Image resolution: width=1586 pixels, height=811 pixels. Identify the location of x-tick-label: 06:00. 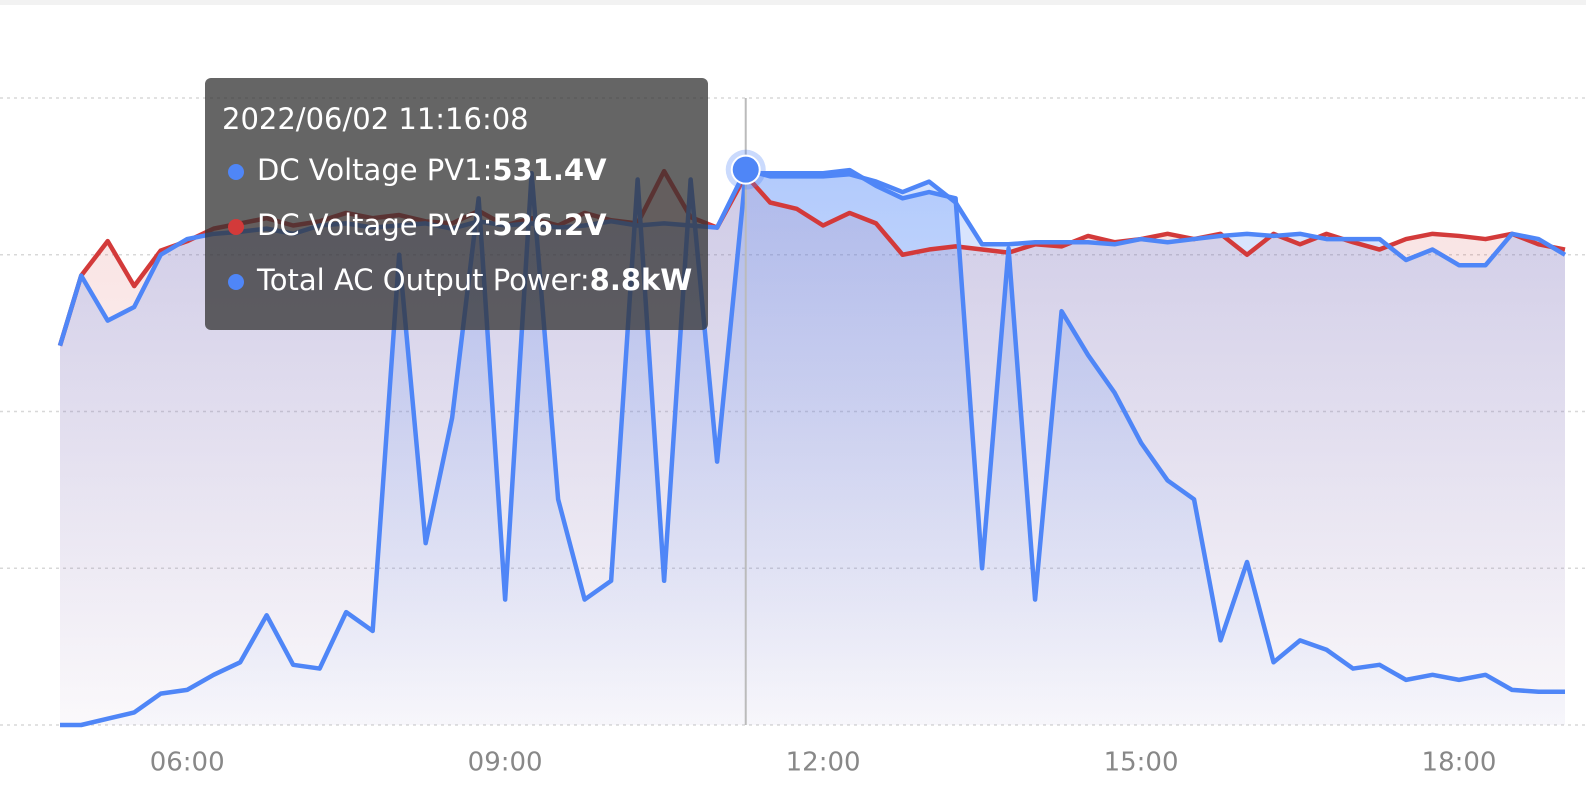
(187, 763).